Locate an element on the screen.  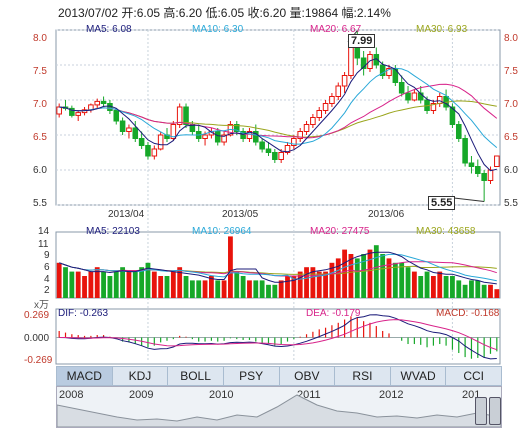
macd-dea-label: DEA: -0.179 is located at coordinates (333, 313).